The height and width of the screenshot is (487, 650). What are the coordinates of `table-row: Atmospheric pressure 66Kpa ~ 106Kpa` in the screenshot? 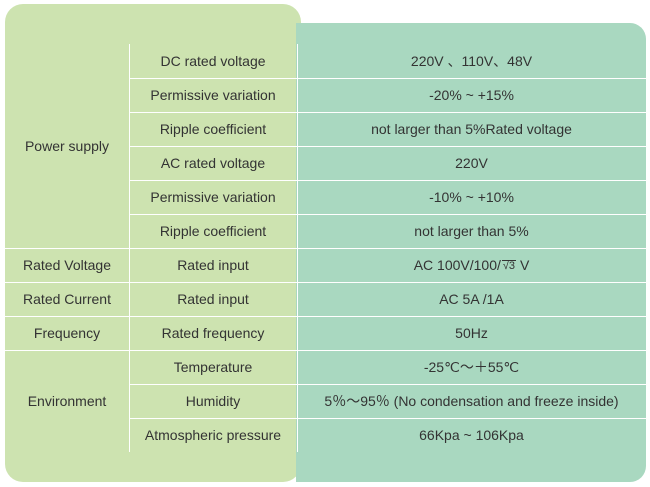 It's located at (325, 435).